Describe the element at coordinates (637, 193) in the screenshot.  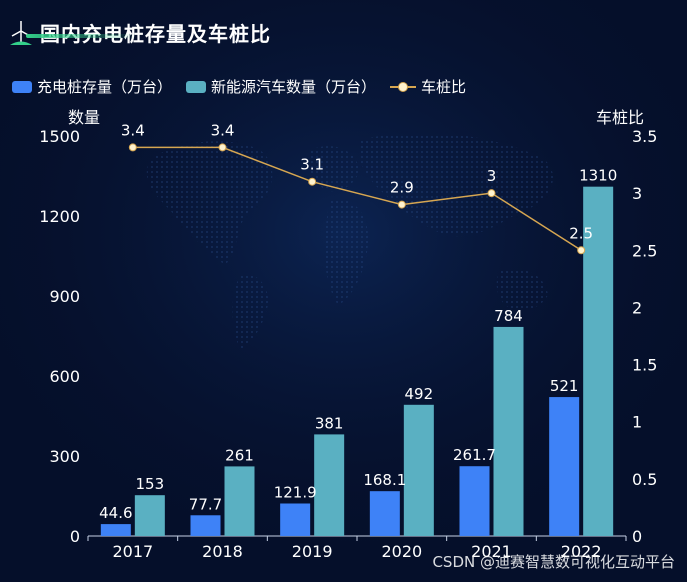
I see `right-tick-label: 3` at that location.